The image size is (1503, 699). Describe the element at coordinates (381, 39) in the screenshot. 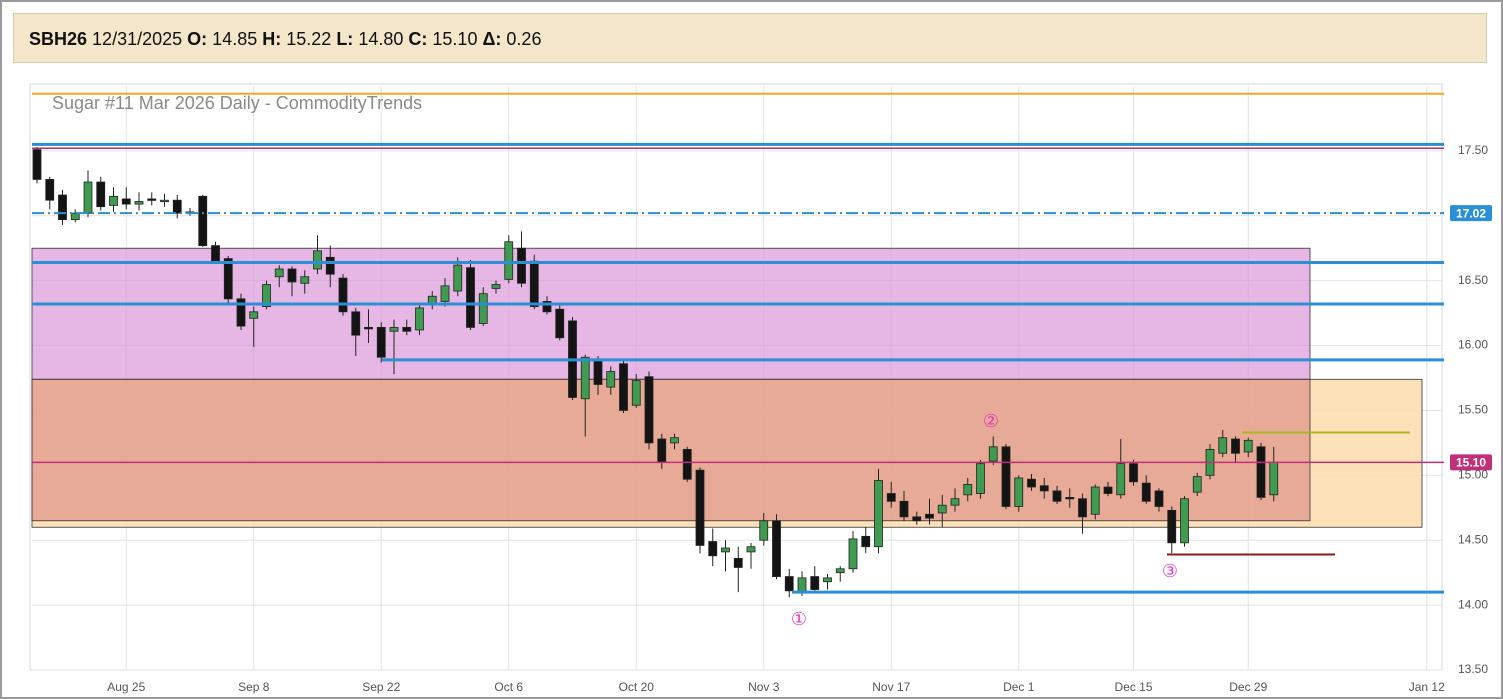

I see `field-value: 14.80` at that location.